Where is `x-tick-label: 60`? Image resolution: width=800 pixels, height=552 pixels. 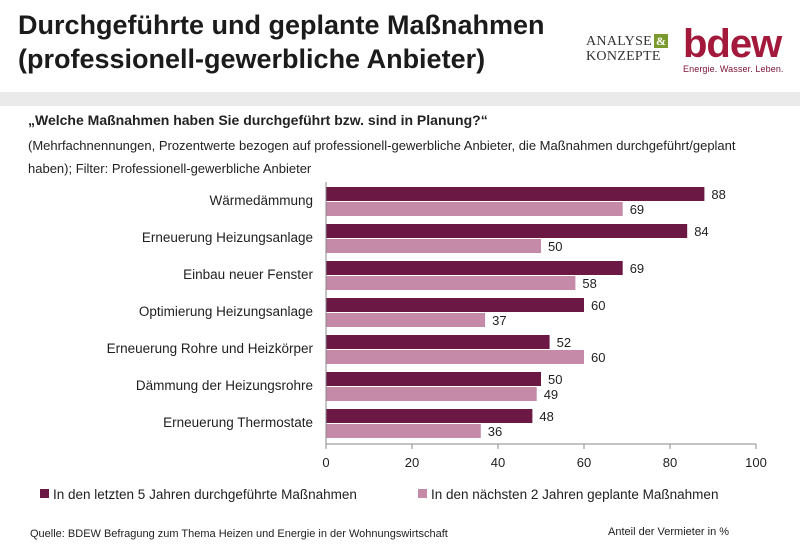
x-tick-label: 60 is located at coordinates (584, 462).